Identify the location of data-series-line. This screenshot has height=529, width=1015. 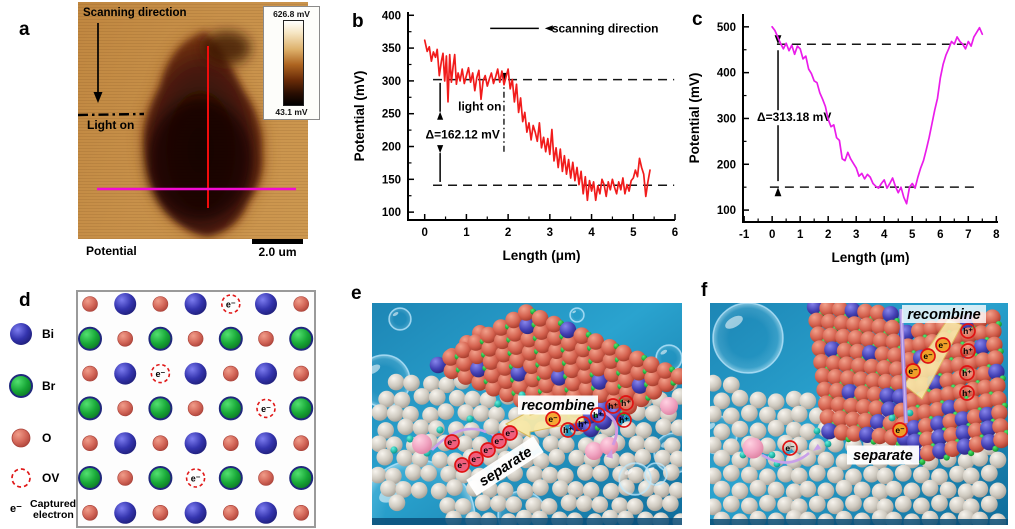
(877, 115).